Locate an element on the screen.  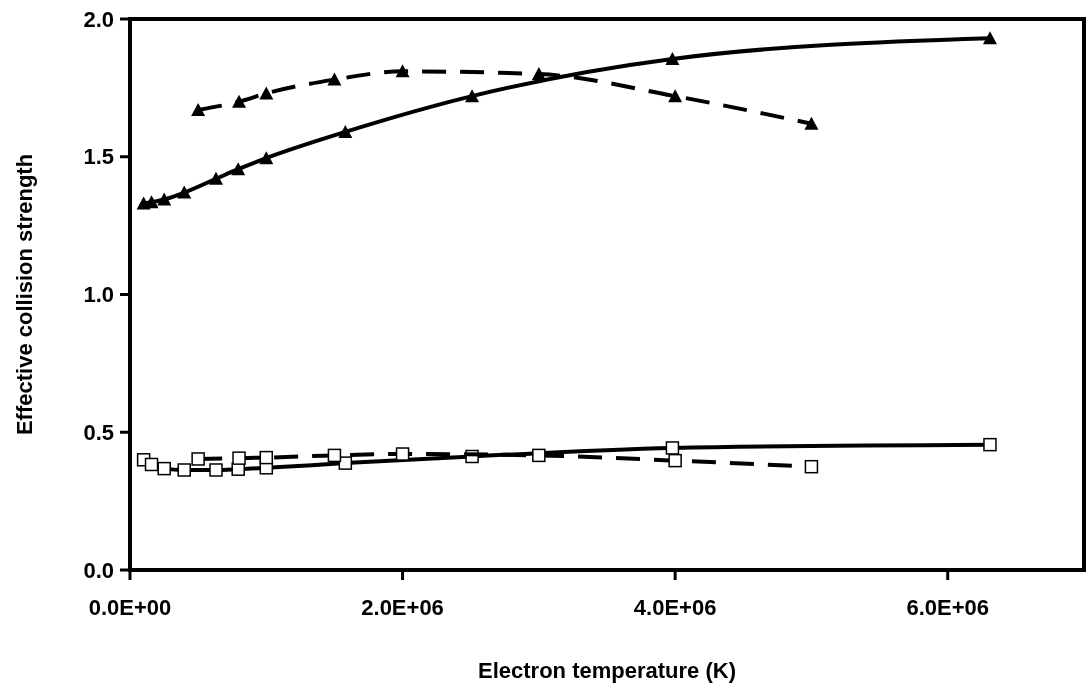
y-axis-title: Effective collision strength is located at coordinates (24, 294).